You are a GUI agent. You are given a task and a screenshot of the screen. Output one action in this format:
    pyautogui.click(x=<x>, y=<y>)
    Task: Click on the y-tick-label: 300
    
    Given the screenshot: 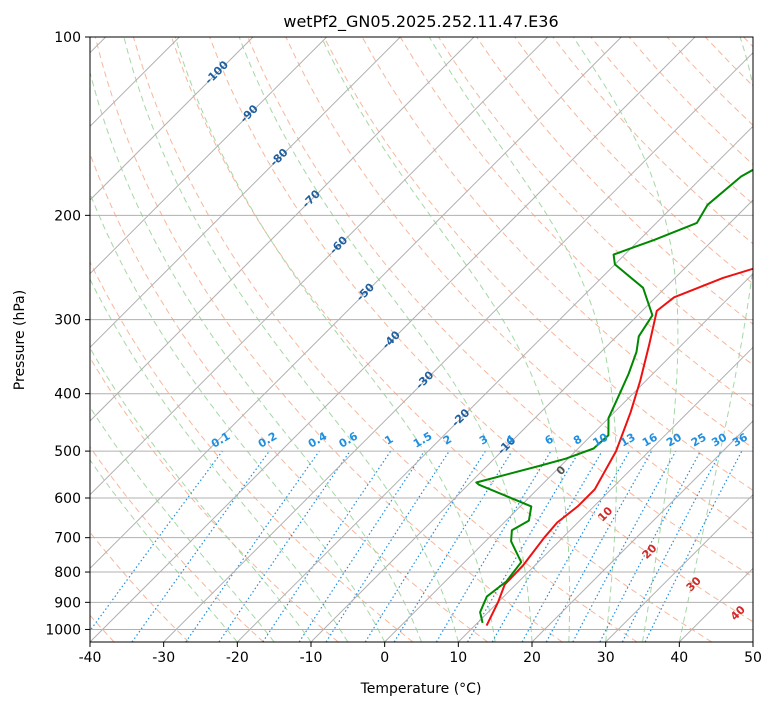 What is the action you would take?
    pyautogui.click(x=67, y=321)
    